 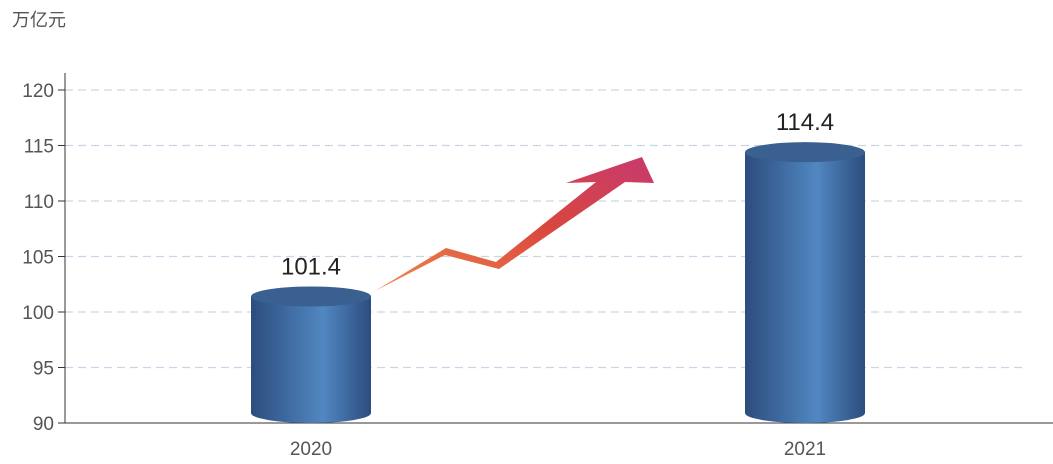 I want to click on y-tick-label: 105, so click(x=38, y=258).